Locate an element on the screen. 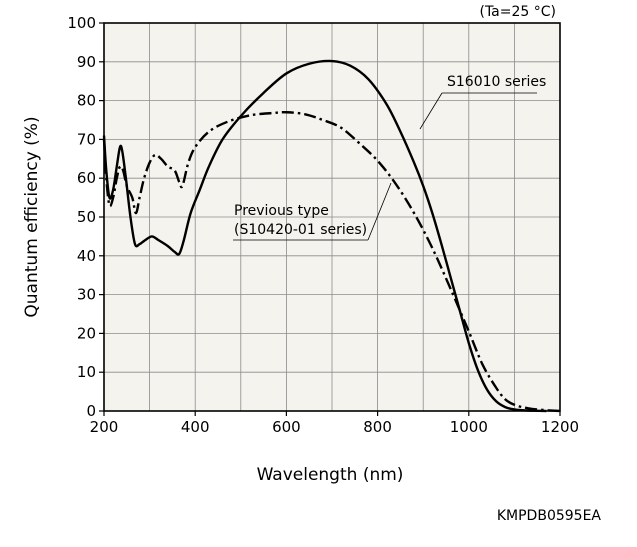  x-tick-label: 800 is located at coordinates (377, 427).